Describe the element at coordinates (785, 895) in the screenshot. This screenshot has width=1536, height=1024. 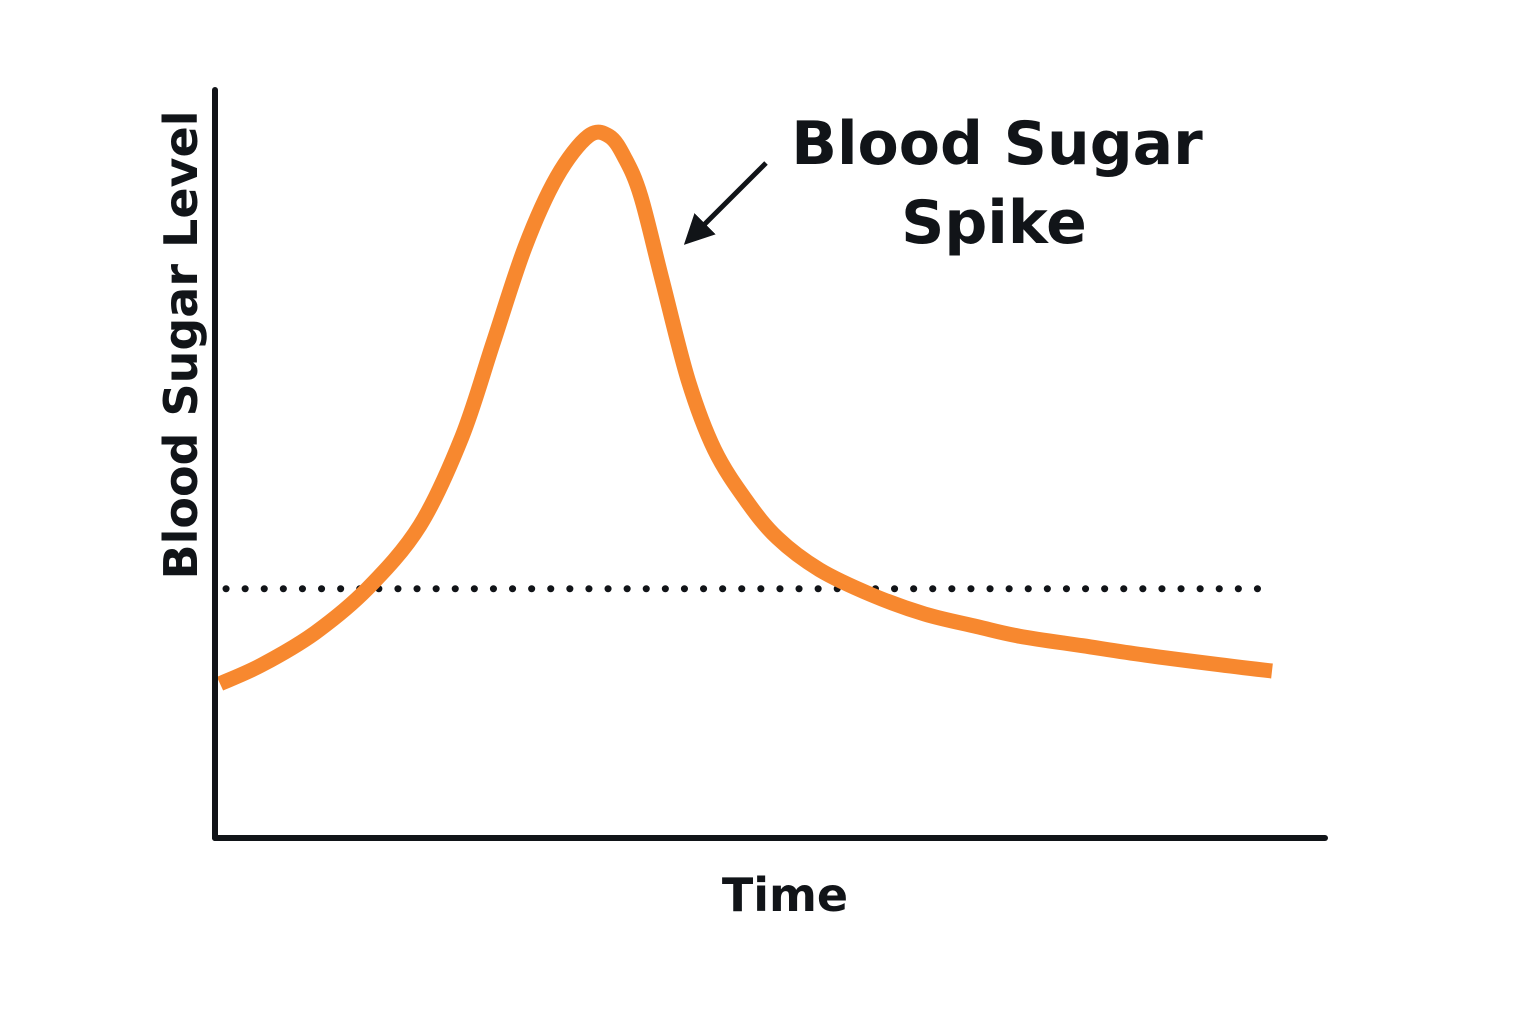
I see `x-axis-title: Time` at that location.